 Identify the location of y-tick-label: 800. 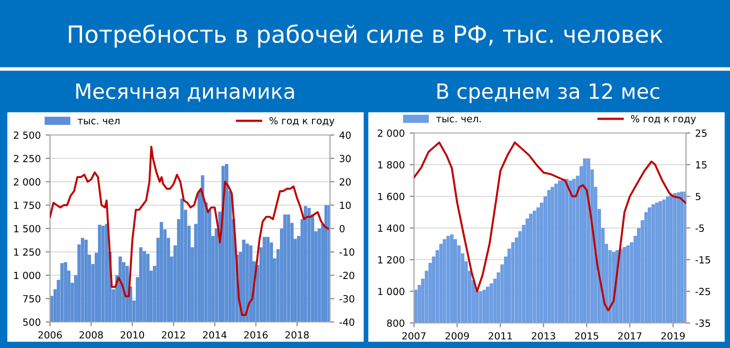
(395, 323).